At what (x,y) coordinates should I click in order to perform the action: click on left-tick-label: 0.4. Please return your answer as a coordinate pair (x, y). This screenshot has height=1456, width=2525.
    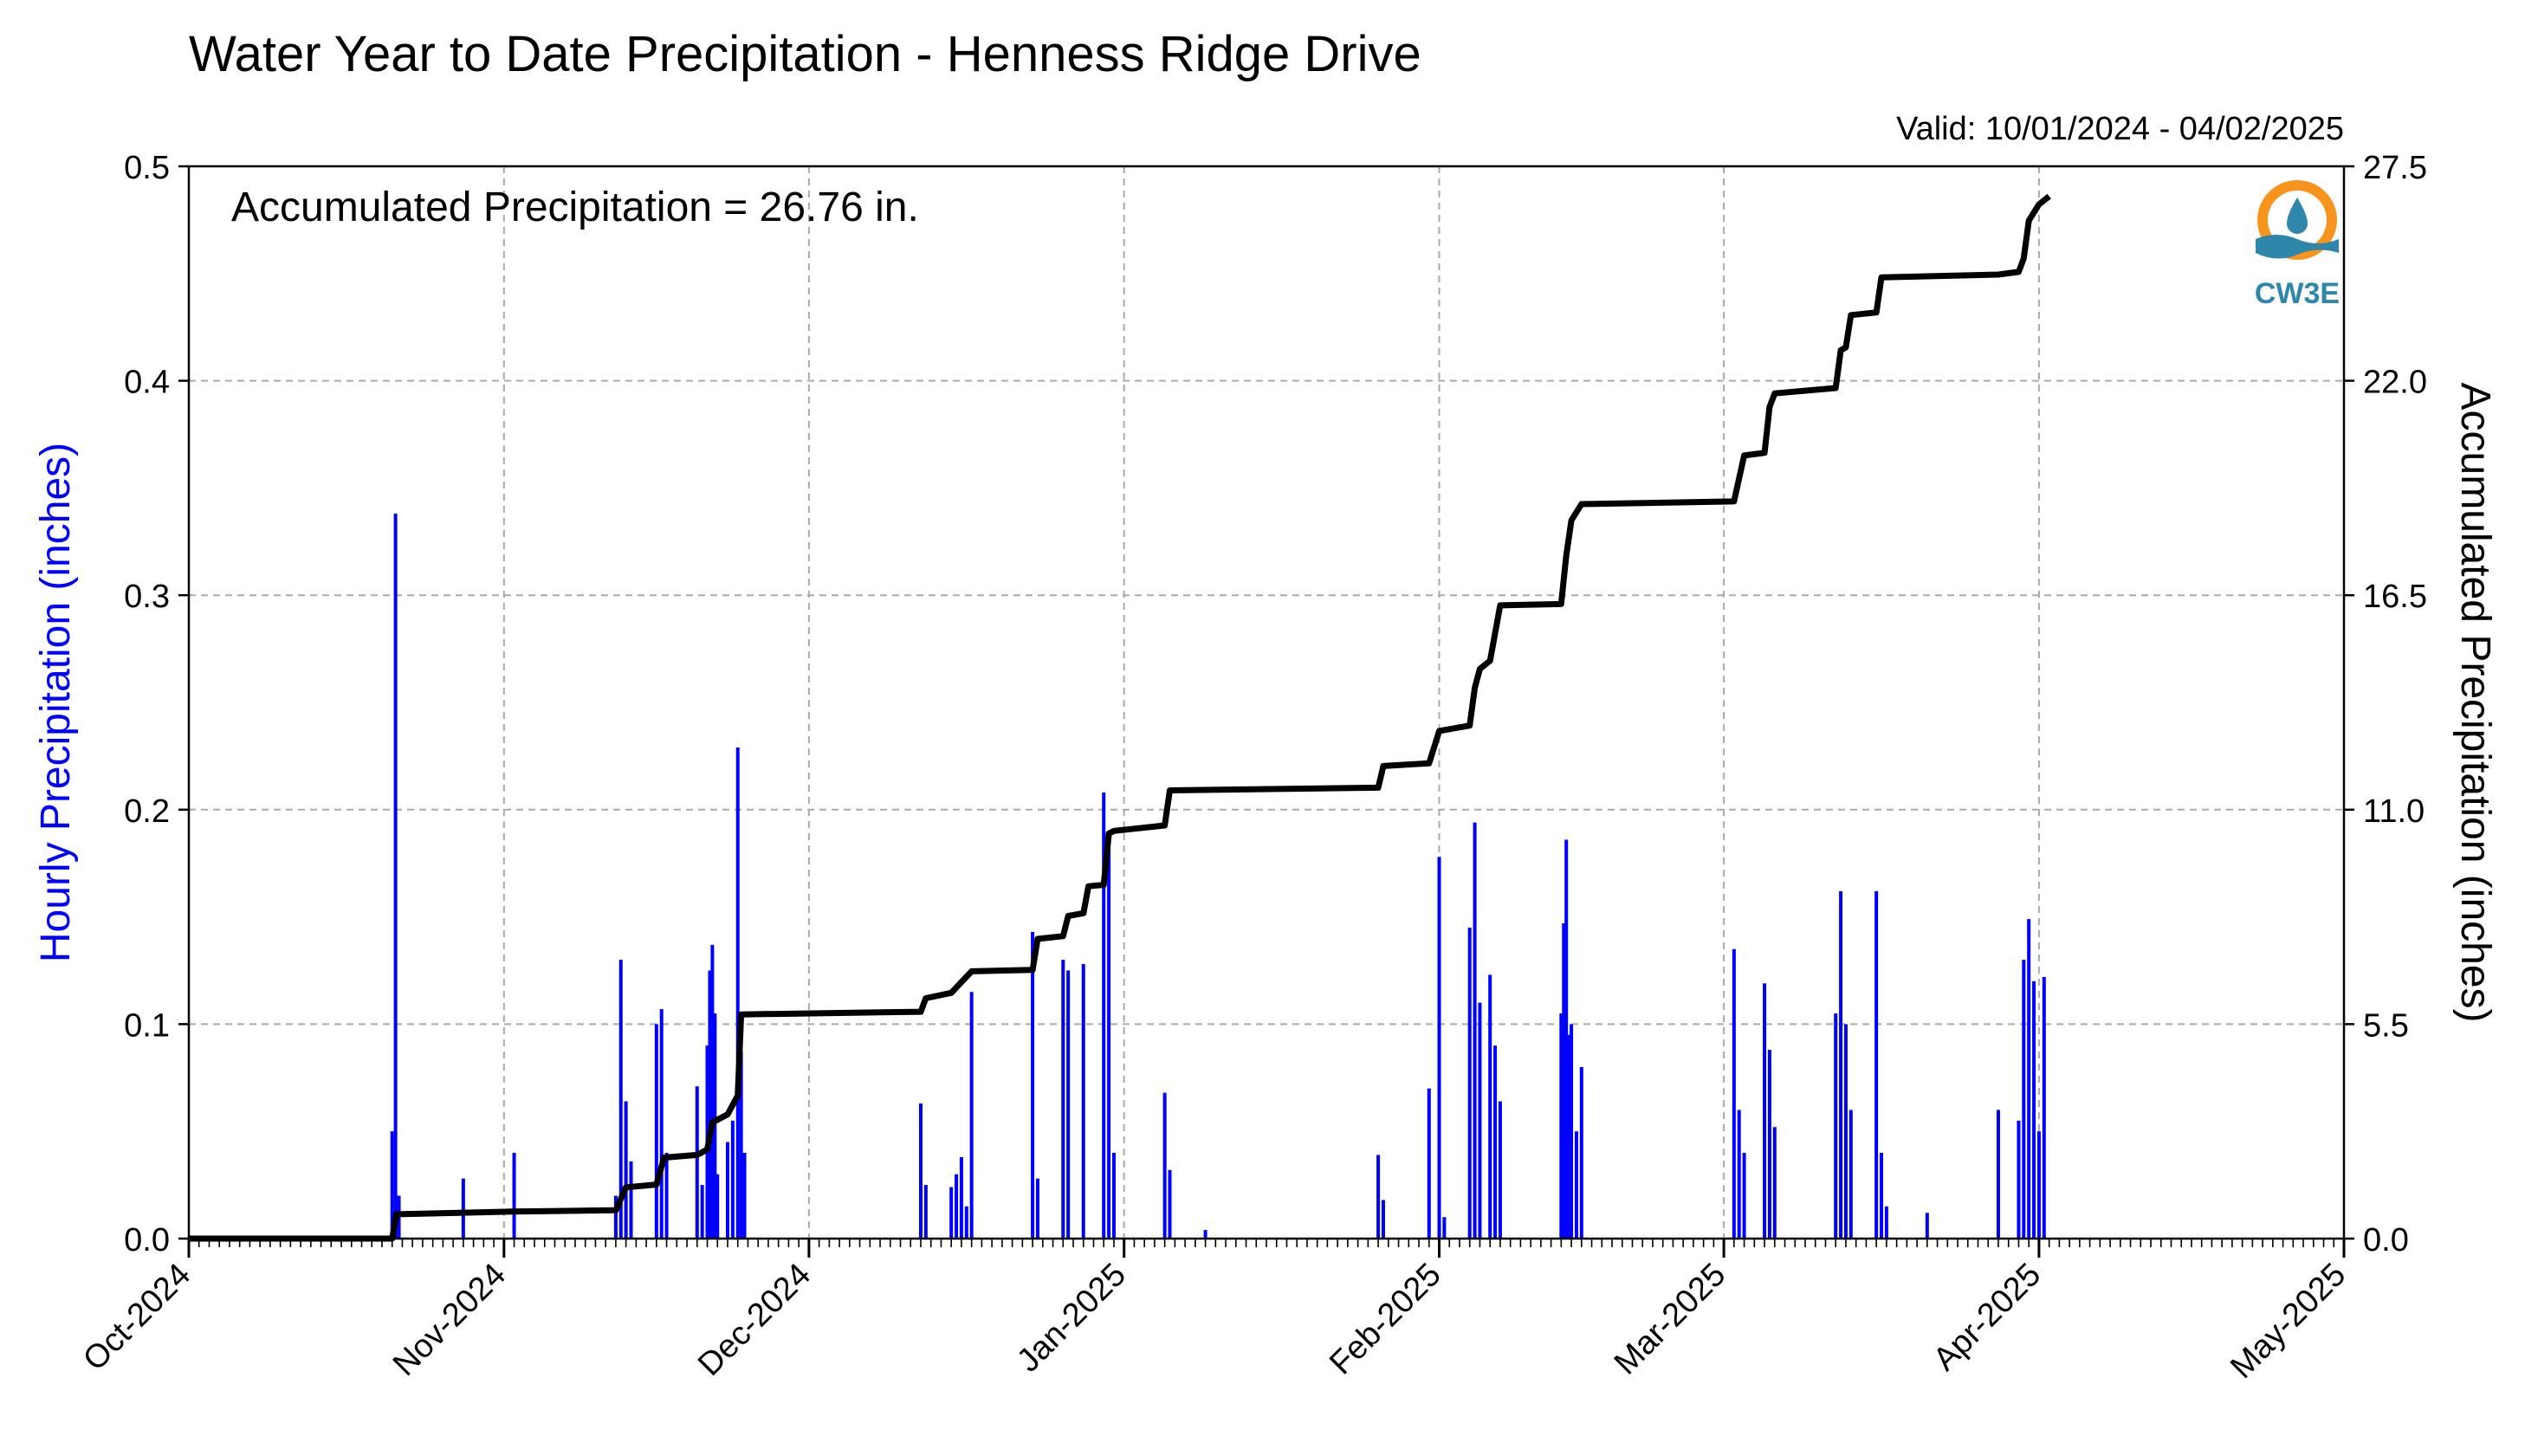
    Looking at the image, I should click on (147, 383).